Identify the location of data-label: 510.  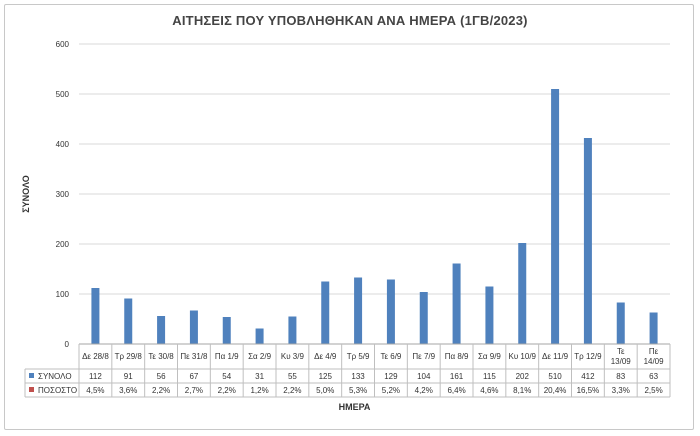
(555, 376).